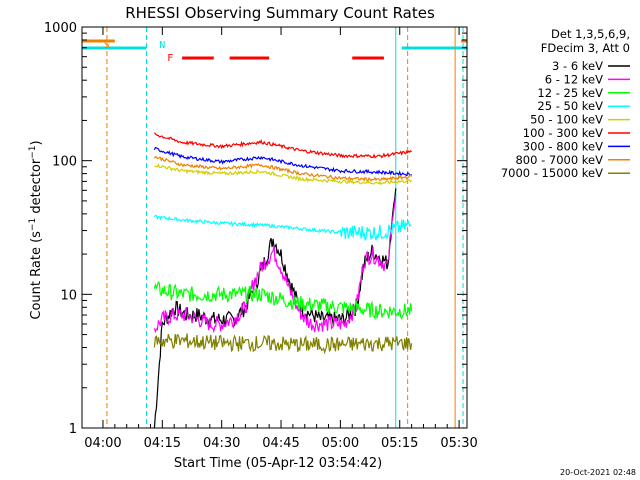  What do you see at coordinates (566, 120) in the screenshot?
I see `legend-label: 50 - 100 keV` at bounding box center [566, 120].